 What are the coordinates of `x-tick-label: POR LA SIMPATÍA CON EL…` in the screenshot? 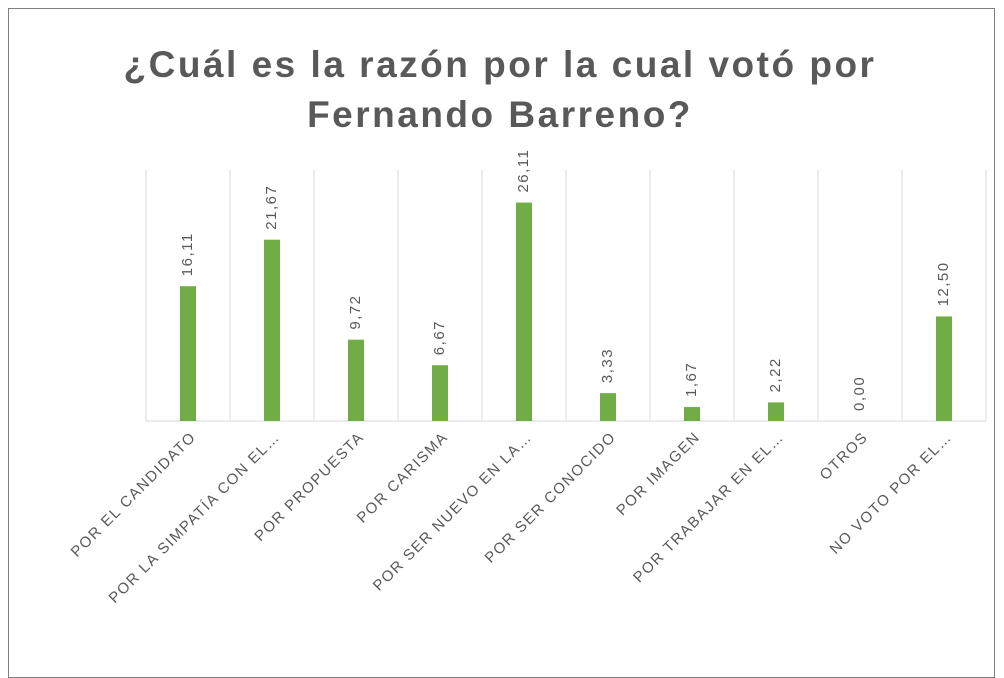 It's located at (195, 518).